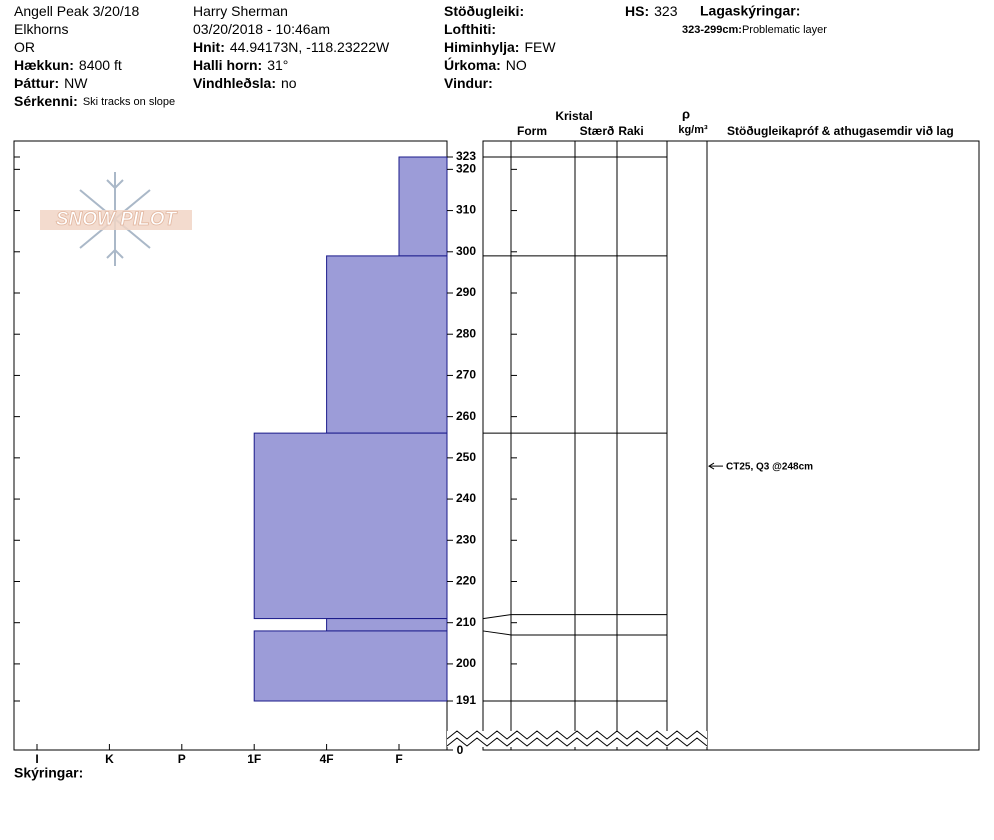 The width and height of the screenshot is (994, 840). Describe the element at coordinates (234, 83) in the screenshot. I see `field-label: Vindhleðsla:` at that location.